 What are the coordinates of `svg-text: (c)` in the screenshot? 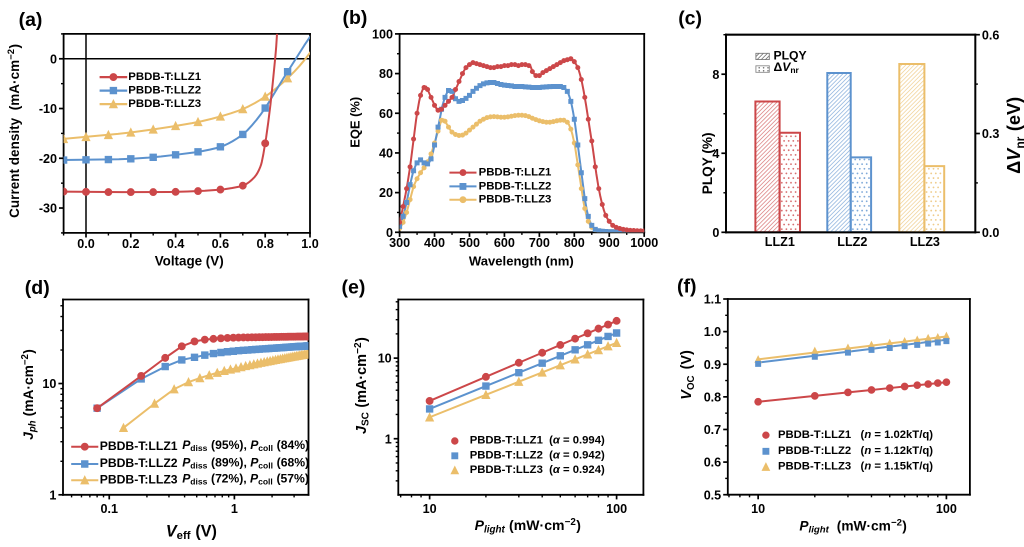 It's located at (690, 19).